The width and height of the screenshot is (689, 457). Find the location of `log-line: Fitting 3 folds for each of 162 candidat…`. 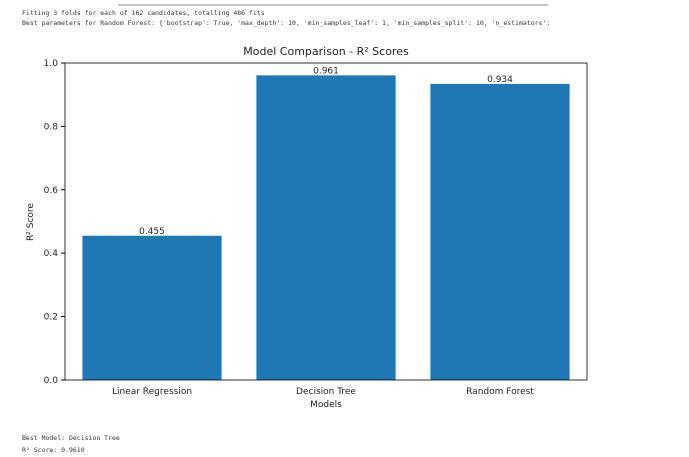

log-line: Fitting 3 folds for each of 162 candidat… is located at coordinates (143, 13).